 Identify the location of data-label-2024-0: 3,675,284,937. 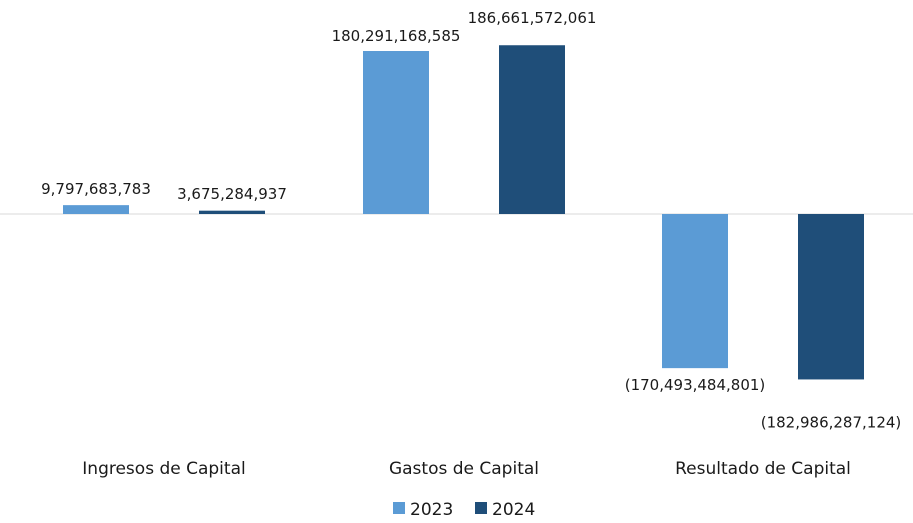
(232, 194).